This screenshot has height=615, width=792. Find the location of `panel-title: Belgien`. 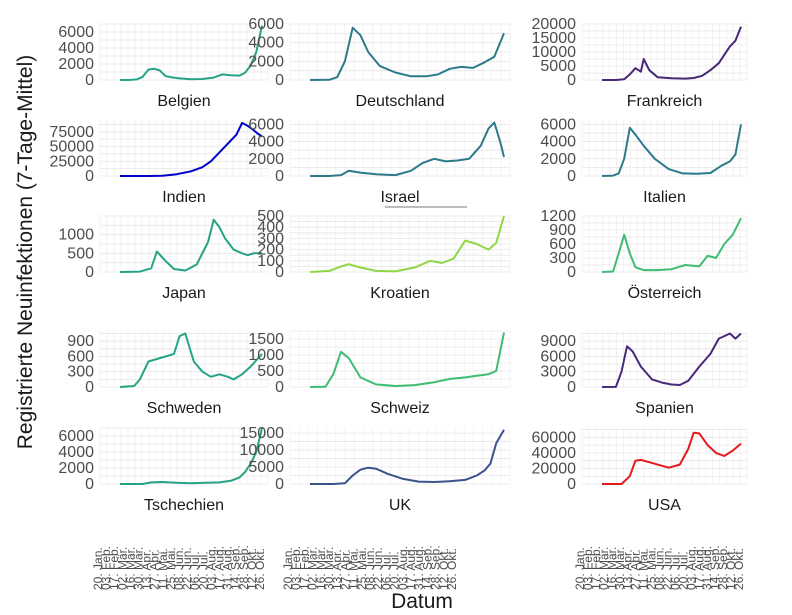

panel-title: Belgien is located at coordinates (183, 101).